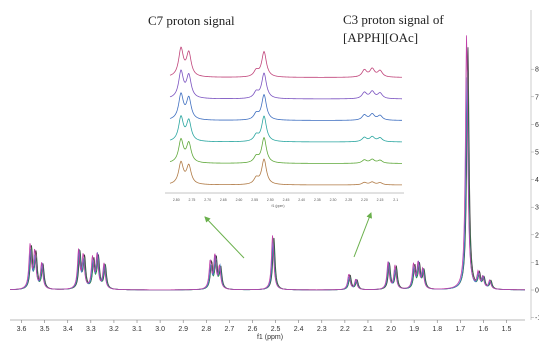  Describe the element at coordinates (206, 329) in the screenshot. I see `x-tick-label: 2.8` at that location.